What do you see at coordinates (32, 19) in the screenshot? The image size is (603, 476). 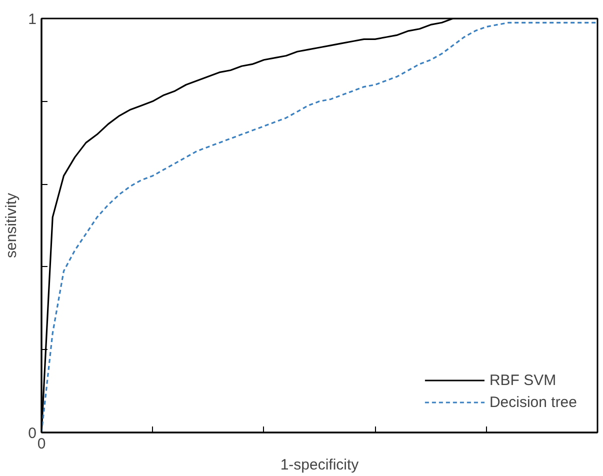 I see `y-tick-label: 1` at bounding box center [32, 19].